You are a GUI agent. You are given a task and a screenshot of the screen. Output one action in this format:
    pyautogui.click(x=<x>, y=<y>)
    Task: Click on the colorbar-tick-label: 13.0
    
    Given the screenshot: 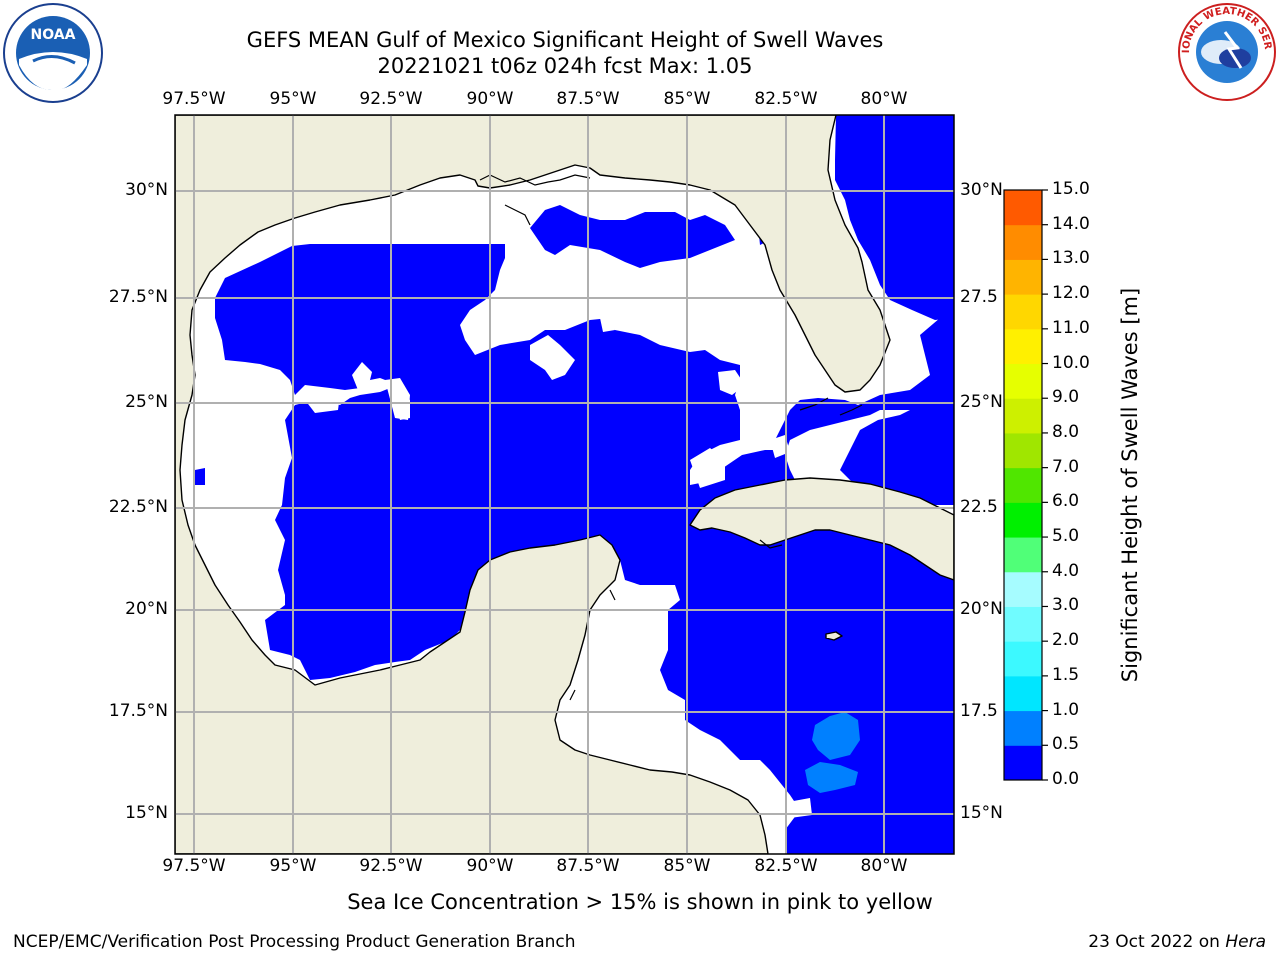 What is the action you would take?
    pyautogui.click(x=1071, y=258)
    